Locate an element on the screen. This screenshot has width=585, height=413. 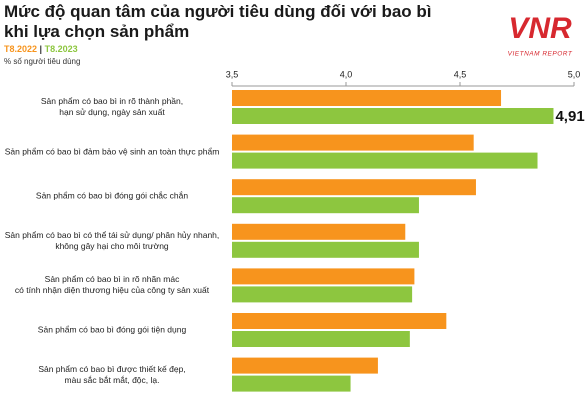
x-tick-label: 3,5 is located at coordinates (232, 74).